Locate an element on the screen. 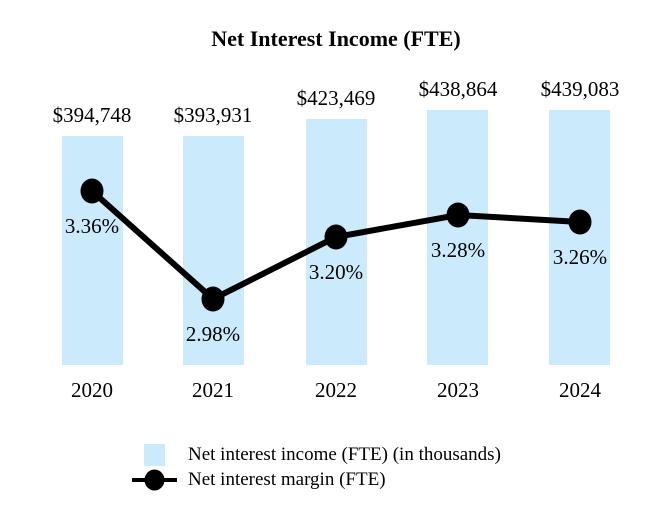 The image size is (672, 528). margin-value-label-2022: 3.20% is located at coordinates (336, 272).